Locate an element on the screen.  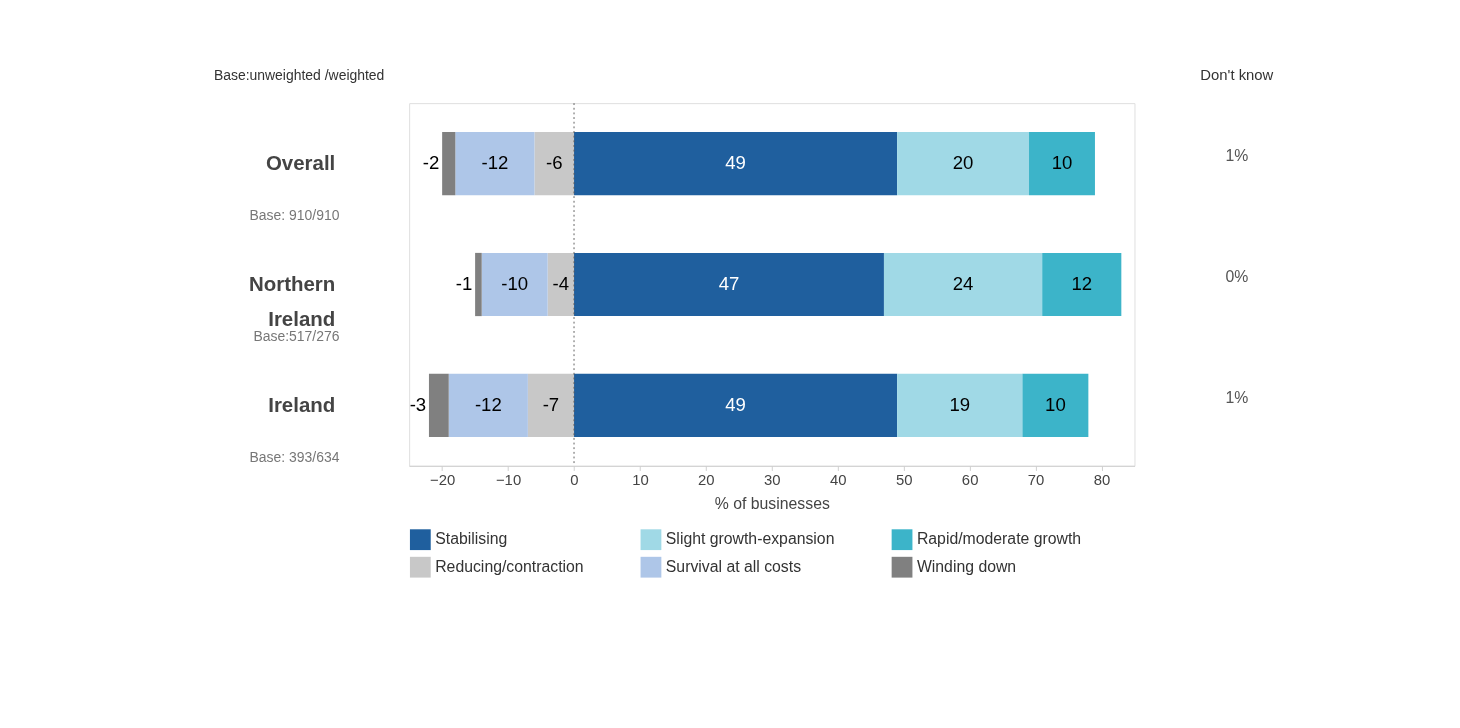
y-tick-label: Overall is located at coordinates (300, 163).